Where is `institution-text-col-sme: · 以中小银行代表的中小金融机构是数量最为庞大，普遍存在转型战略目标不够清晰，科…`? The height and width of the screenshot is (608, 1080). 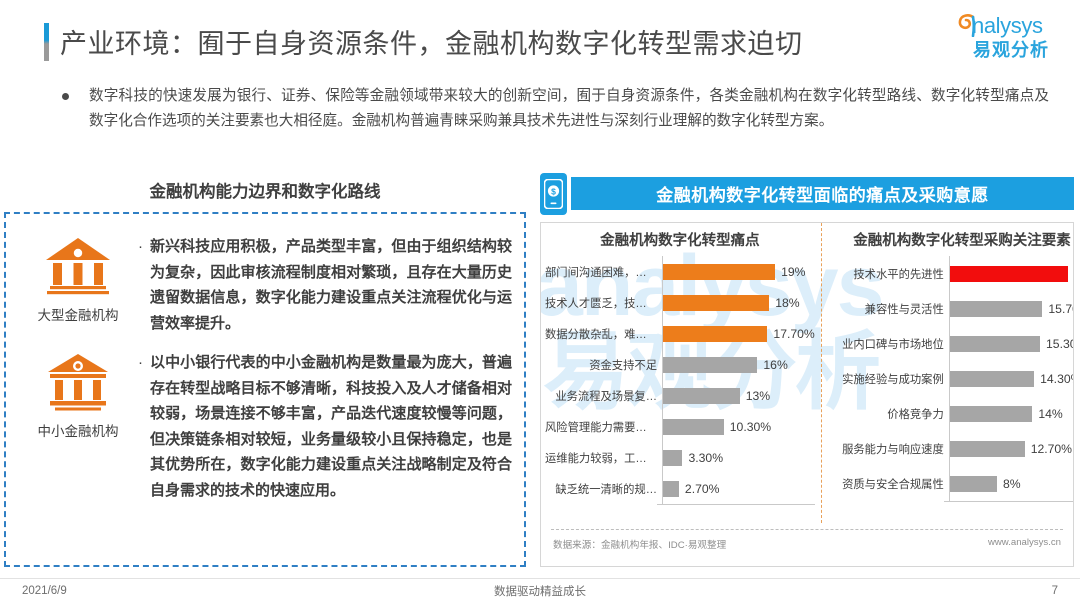
institution-text-col-sme: · 以中小银行代表的中小金融机构是数量最为庞大，普遍存在转型战略目标不够清晰，科… is located at coordinates (325, 424).